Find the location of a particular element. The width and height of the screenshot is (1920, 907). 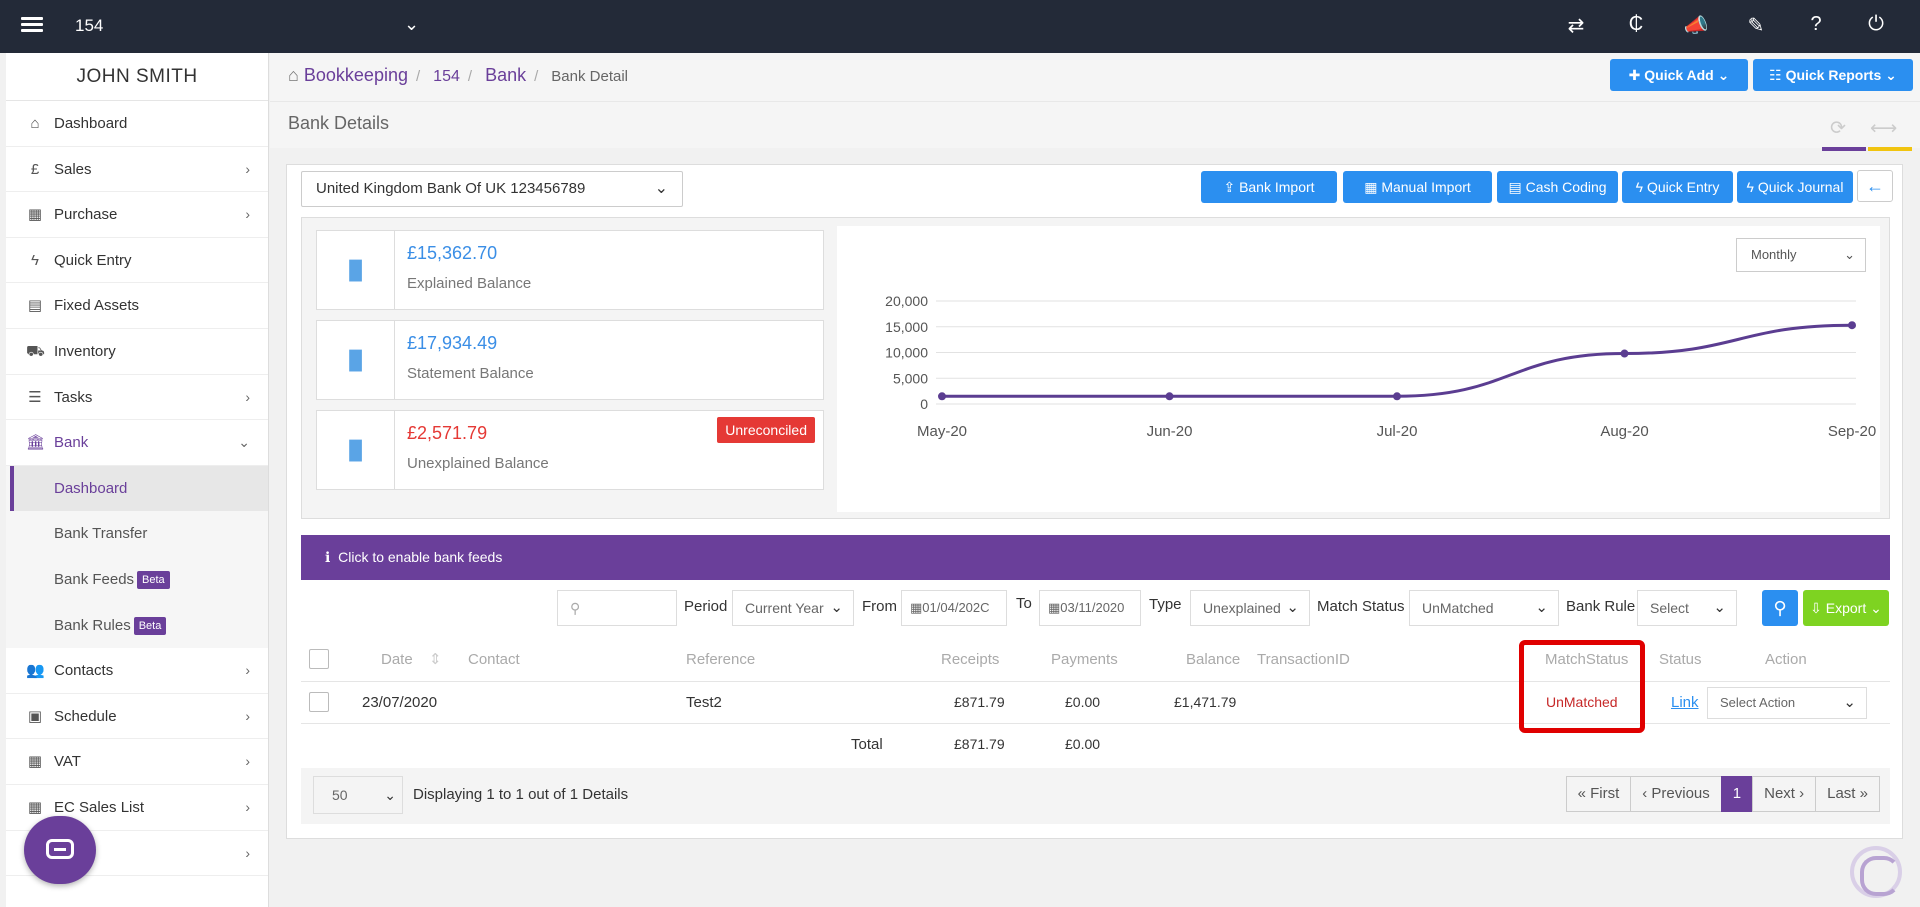

ticket-icon: ✎ is located at coordinates (1756, 26).